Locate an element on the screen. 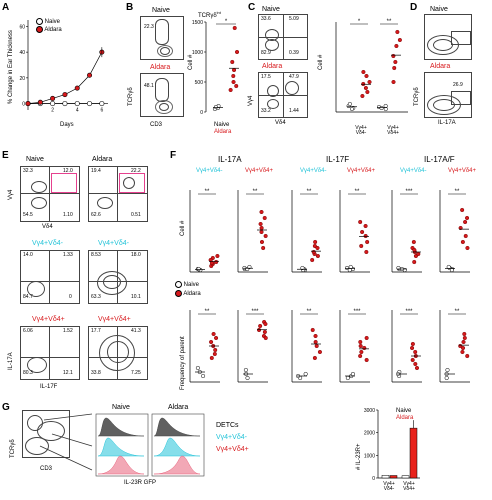 Image resolution: width=492 pixels, height=500 pixels. panel-label-a: A is located at coordinates (6, 7).